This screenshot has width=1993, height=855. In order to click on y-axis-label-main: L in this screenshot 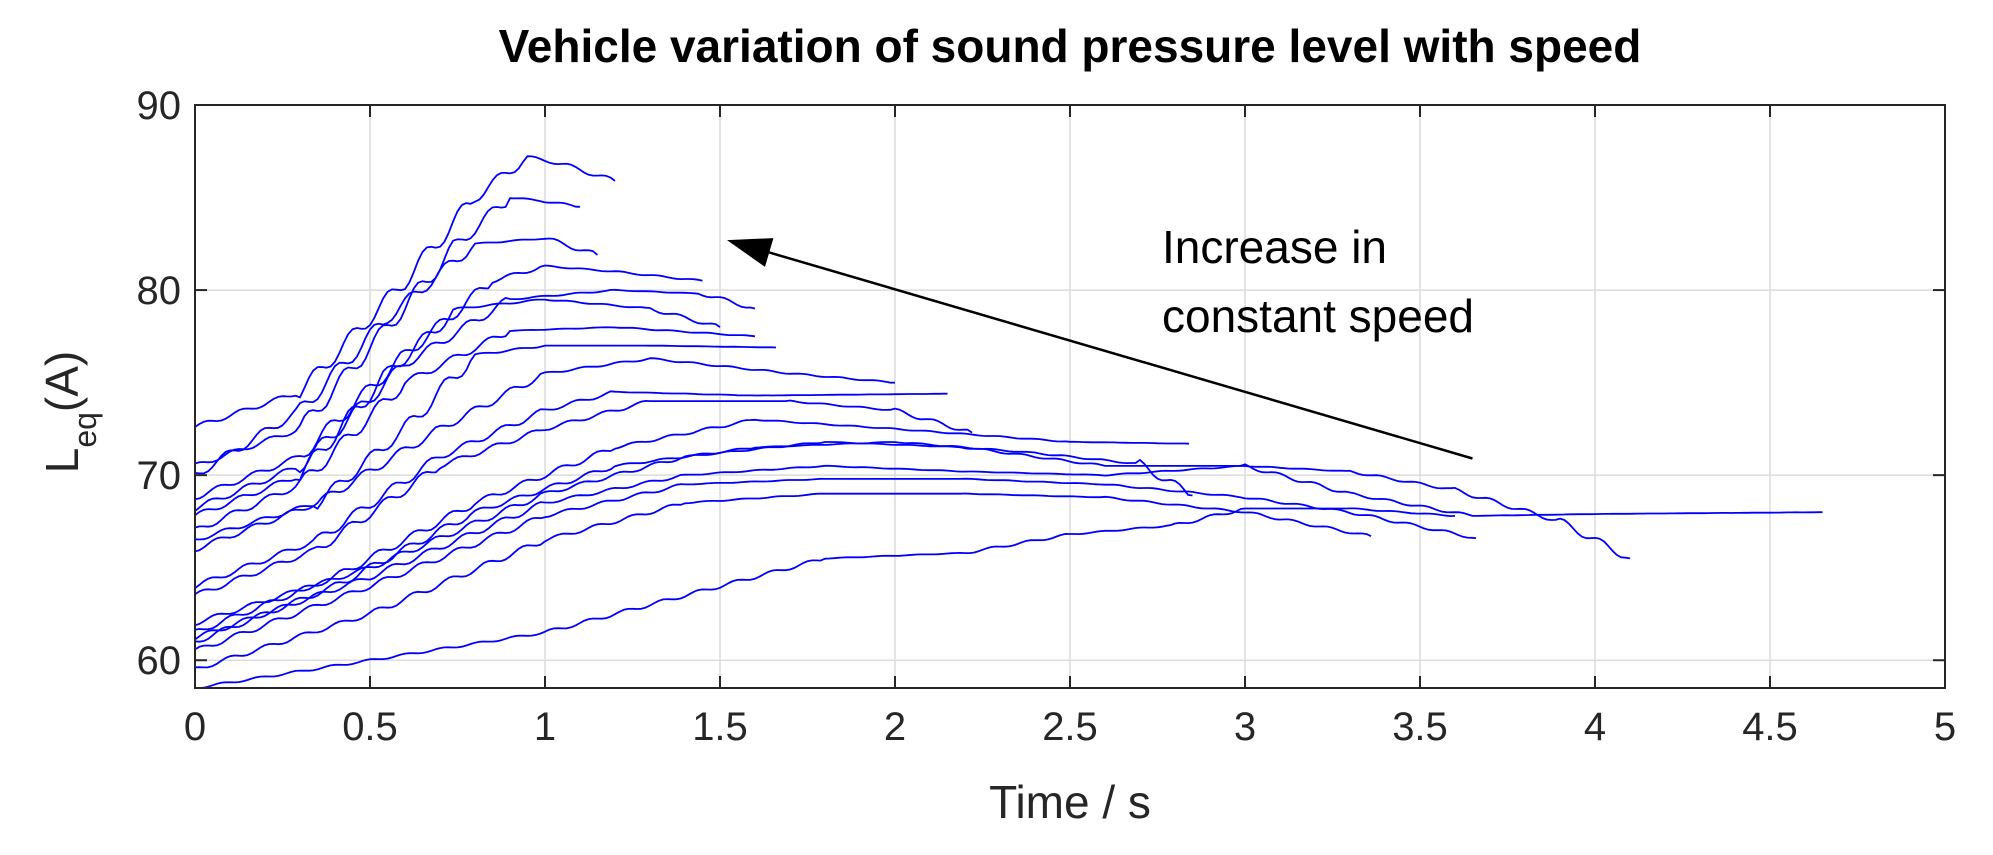, I will do `click(62, 461)`.